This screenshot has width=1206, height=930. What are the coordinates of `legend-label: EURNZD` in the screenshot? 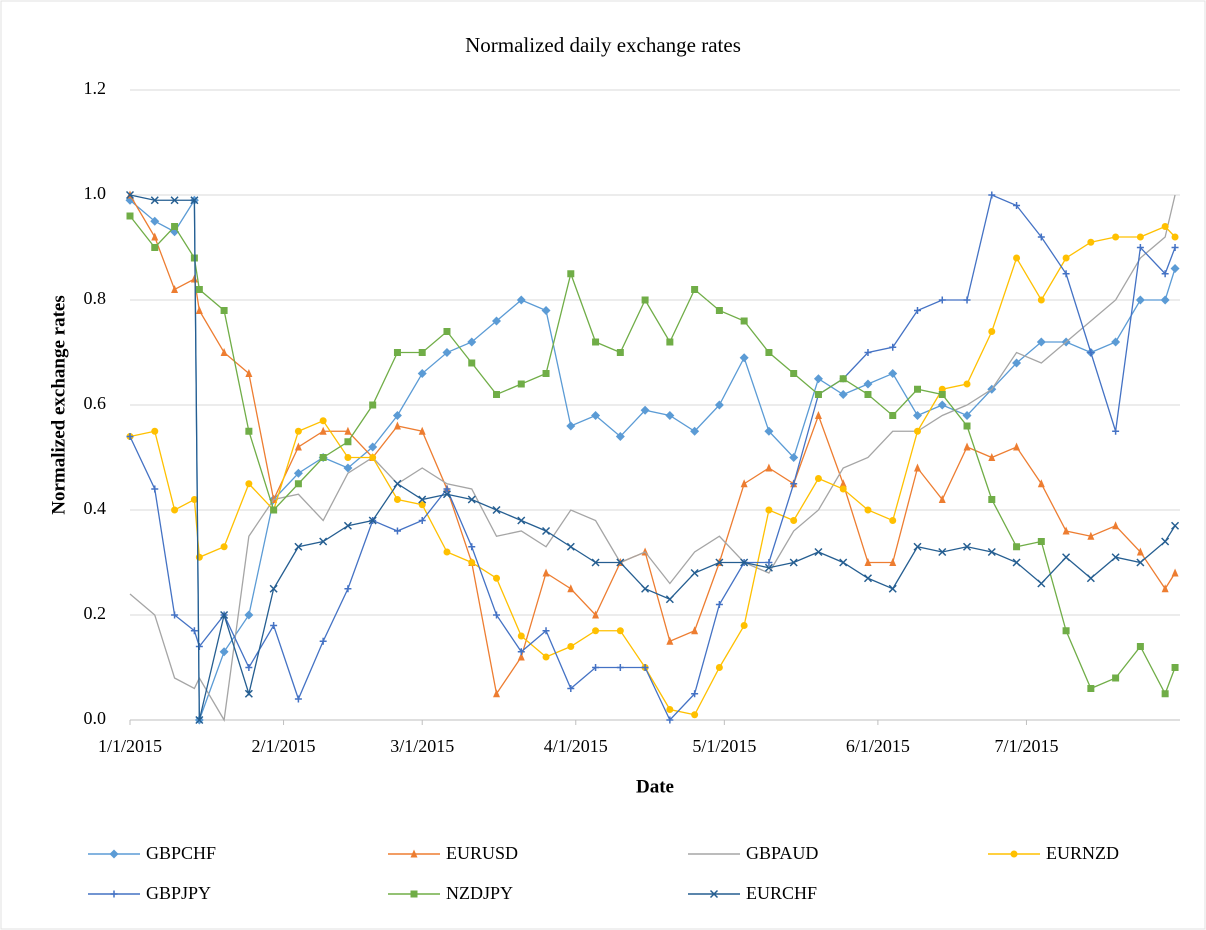 It's located at (1082, 853).